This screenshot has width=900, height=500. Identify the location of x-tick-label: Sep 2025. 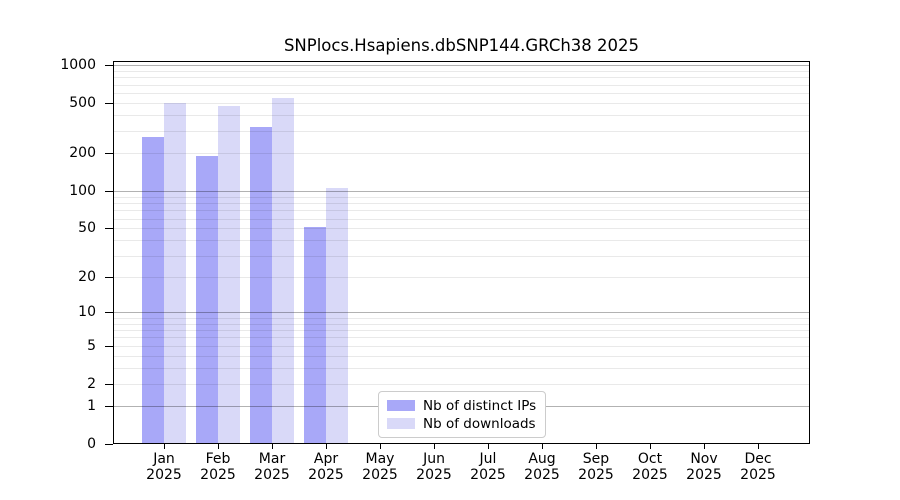
(596, 467).